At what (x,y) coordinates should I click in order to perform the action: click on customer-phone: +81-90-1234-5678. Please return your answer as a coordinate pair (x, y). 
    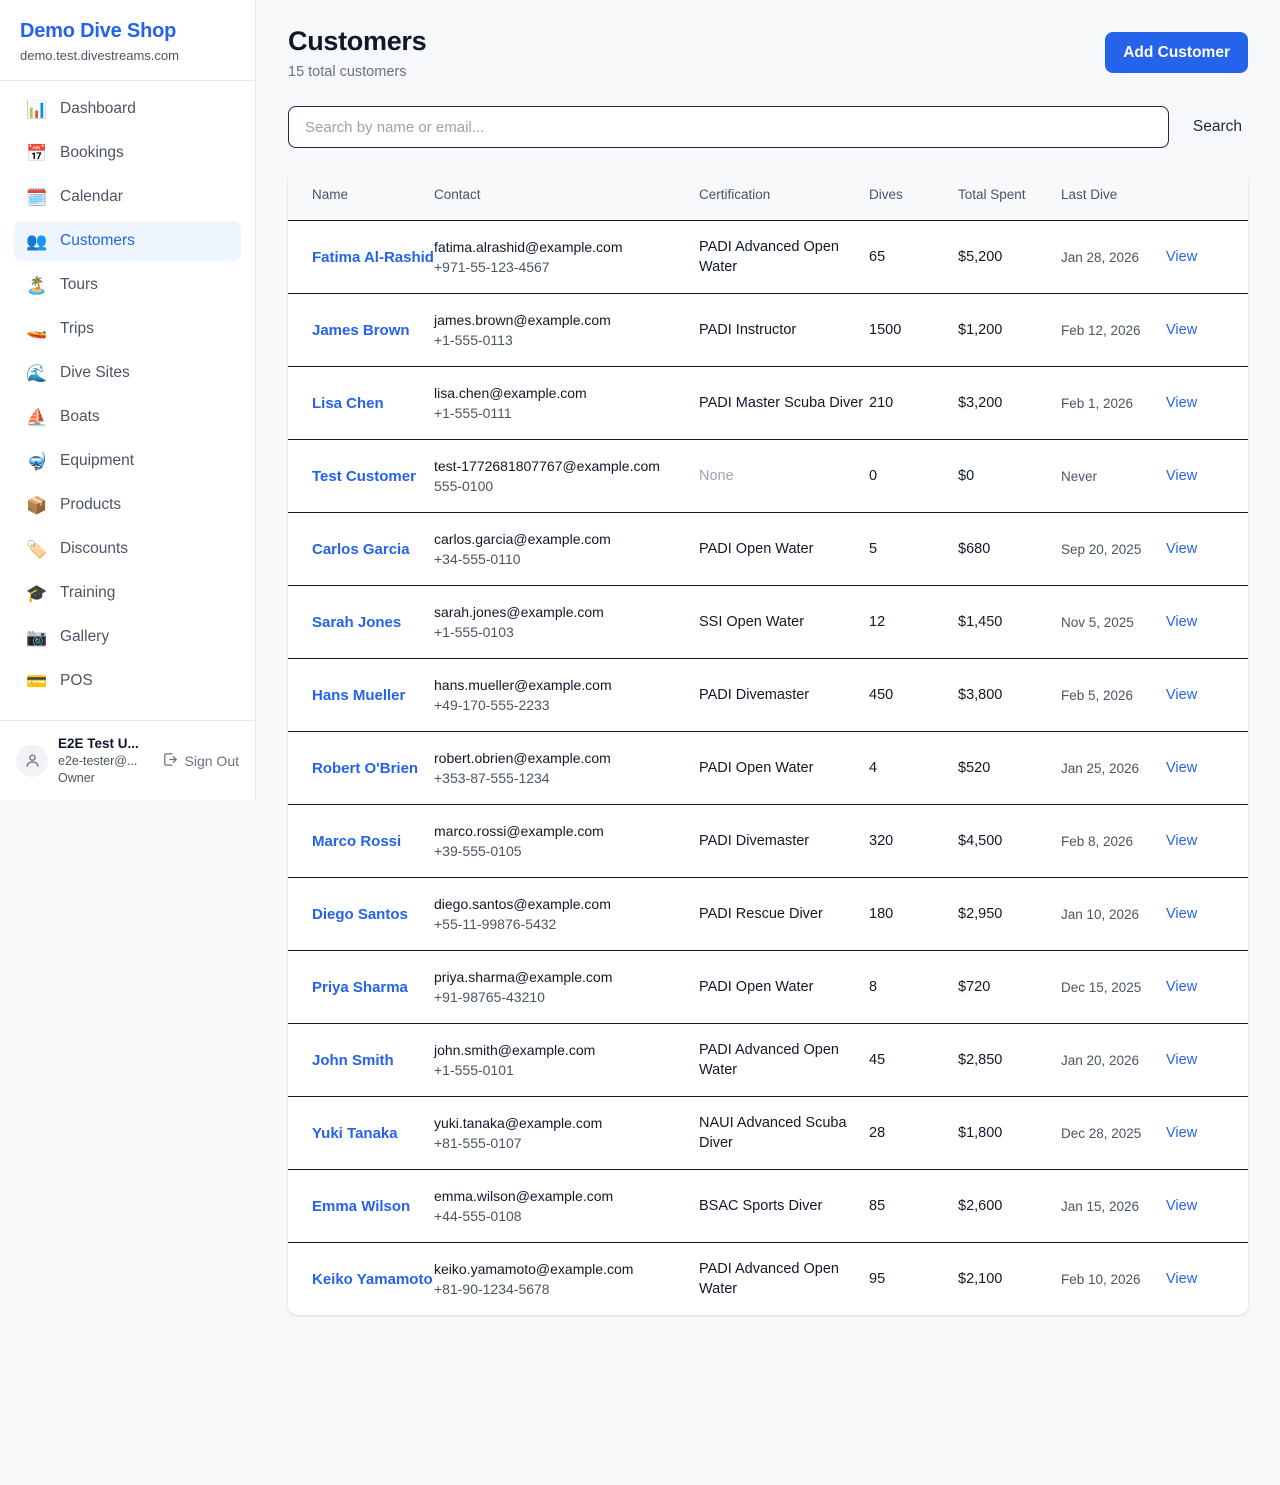
    Looking at the image, I should click on (492, 1289).